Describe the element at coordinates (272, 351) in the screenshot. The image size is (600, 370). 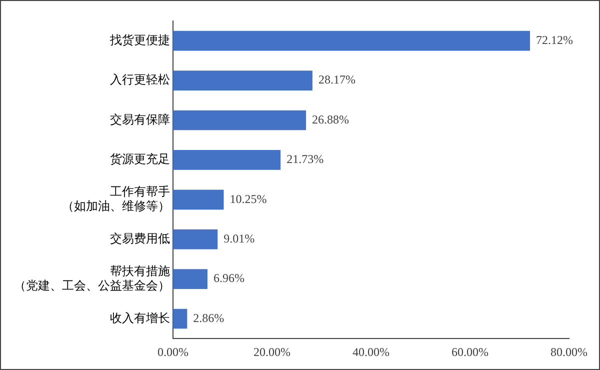
I see `x-tick-label: 20.00%` at that location.